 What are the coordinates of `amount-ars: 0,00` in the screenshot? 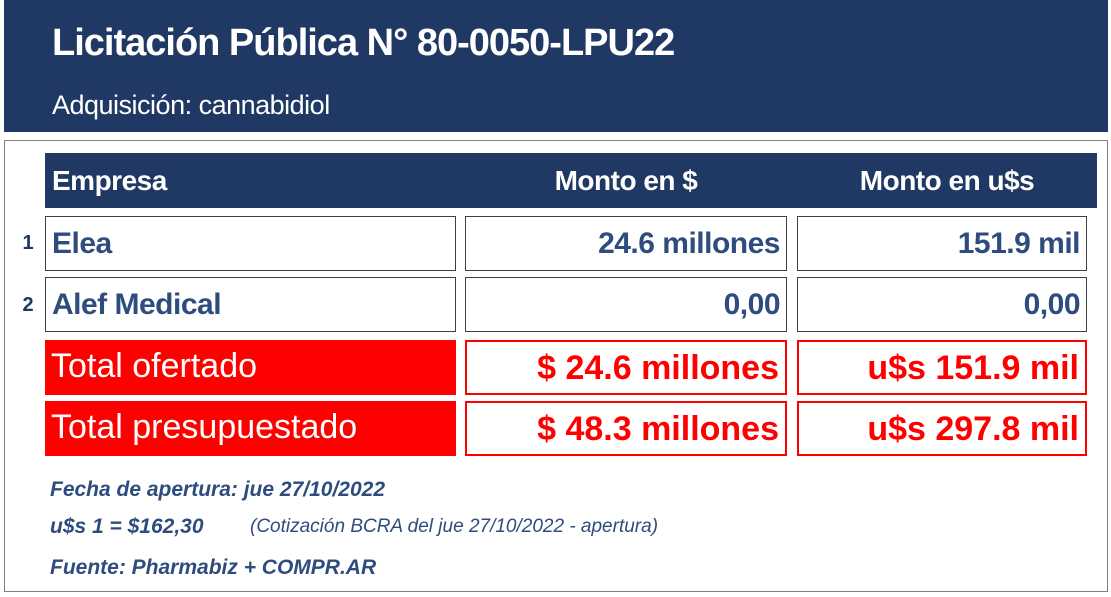 It's located at (626, 304).